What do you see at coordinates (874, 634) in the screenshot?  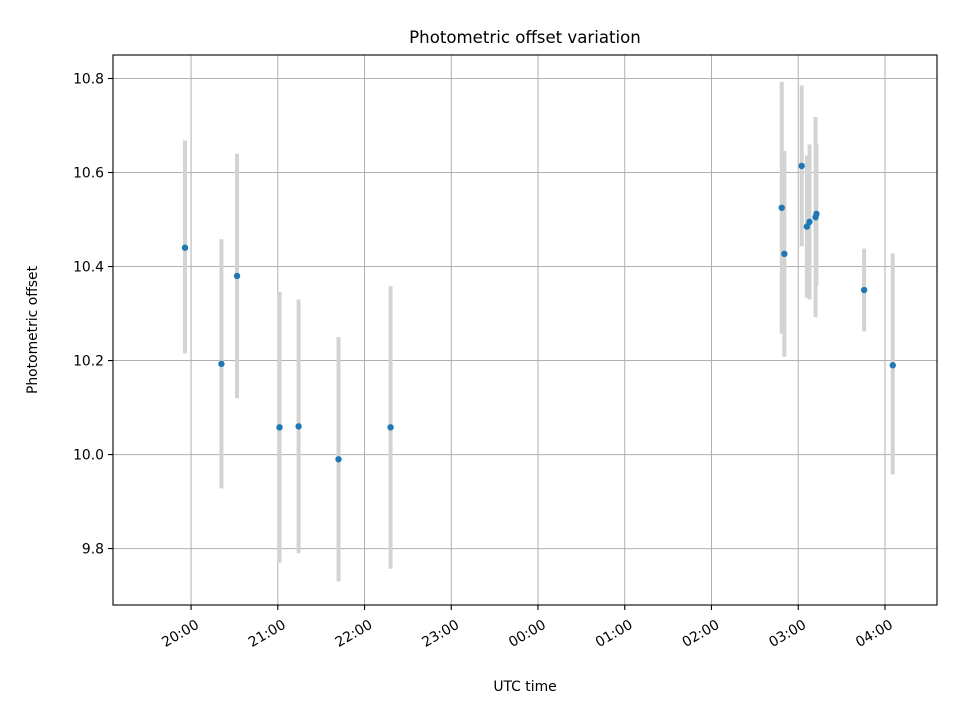 I see `x-tick-label: 04:00` at bounding box center [874, 634].